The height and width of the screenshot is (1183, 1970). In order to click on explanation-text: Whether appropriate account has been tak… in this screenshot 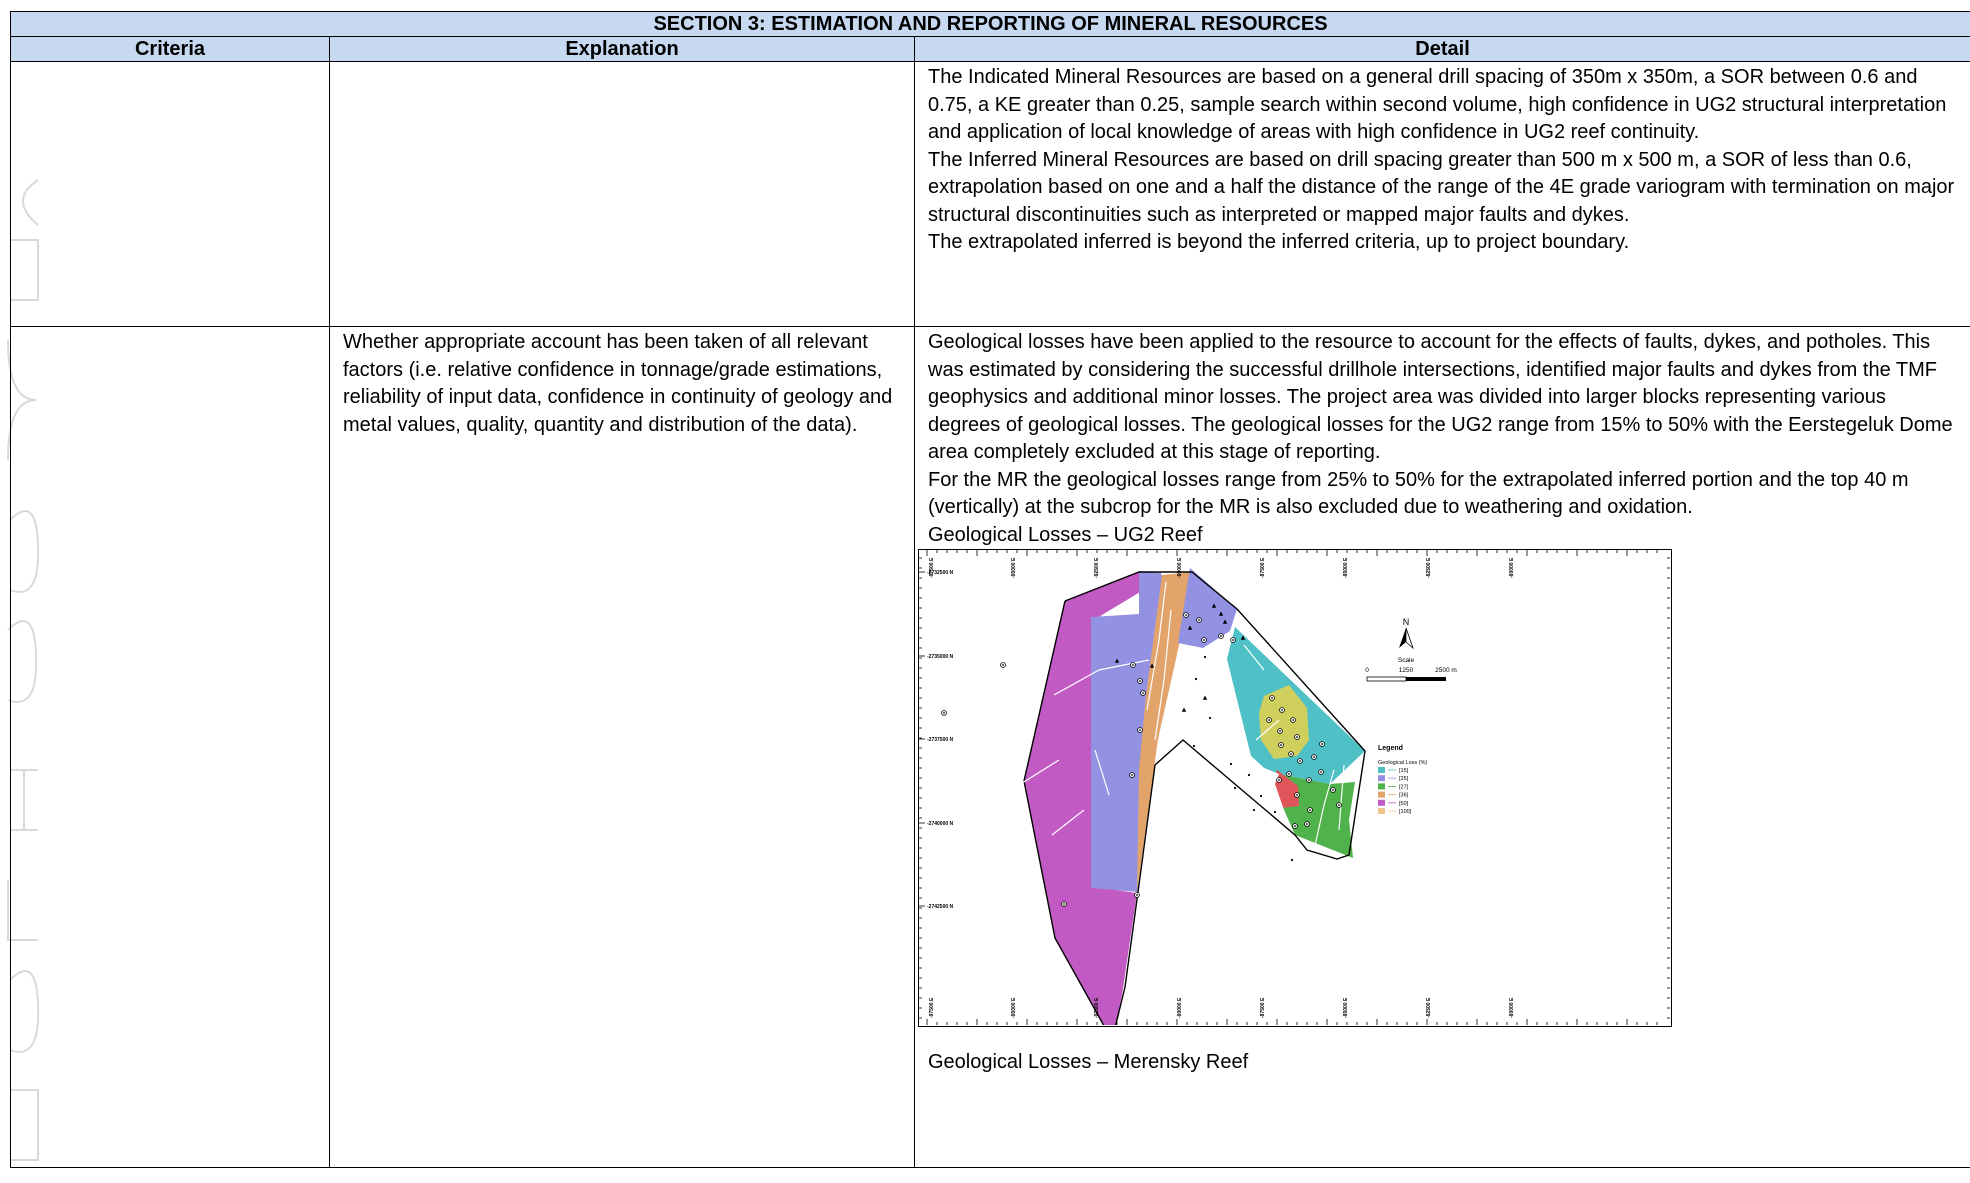, I will do `click(618, 383)`.